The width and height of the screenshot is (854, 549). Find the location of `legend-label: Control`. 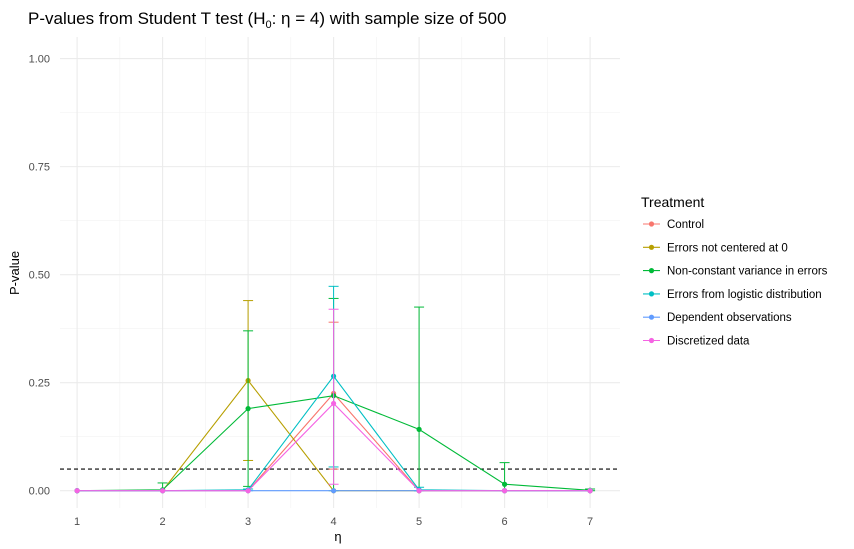

legend-label: Control is located at coordinates (685, 225).